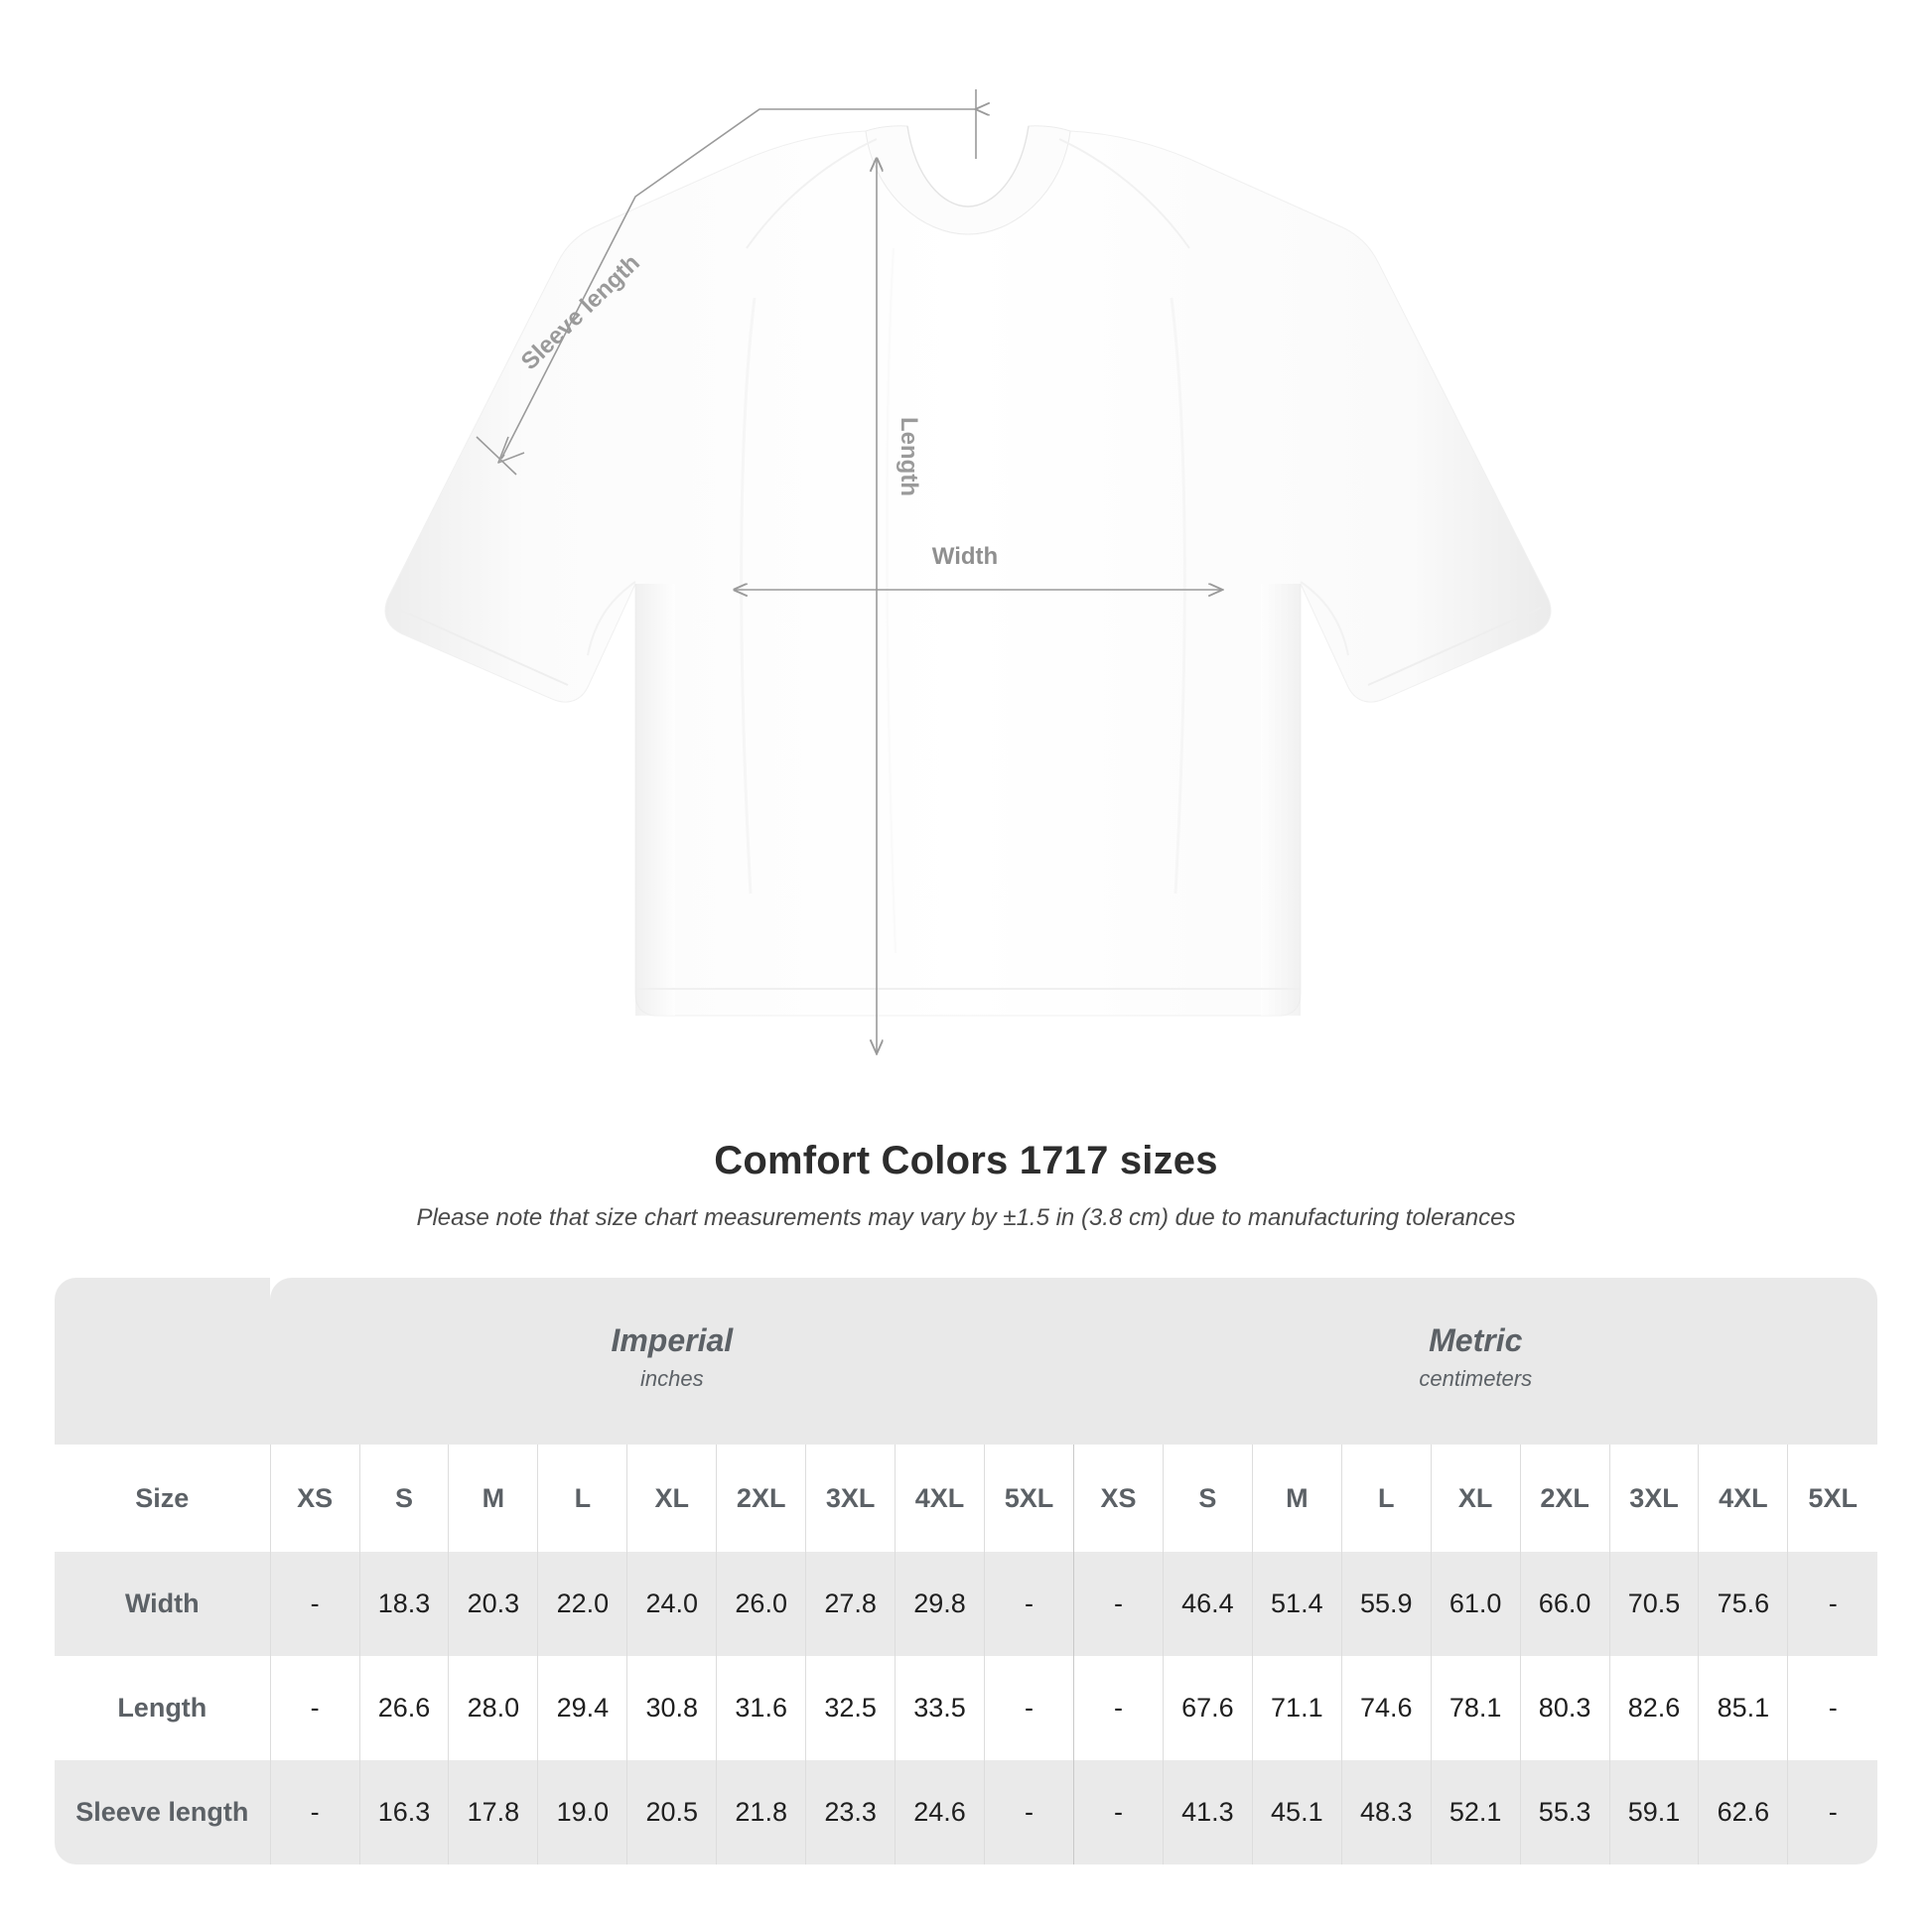 Image resolution: width=1932 pixels, height=1932 pixels. I want to click on unit-sub-metric: centimeters, so click(1476, 1378).